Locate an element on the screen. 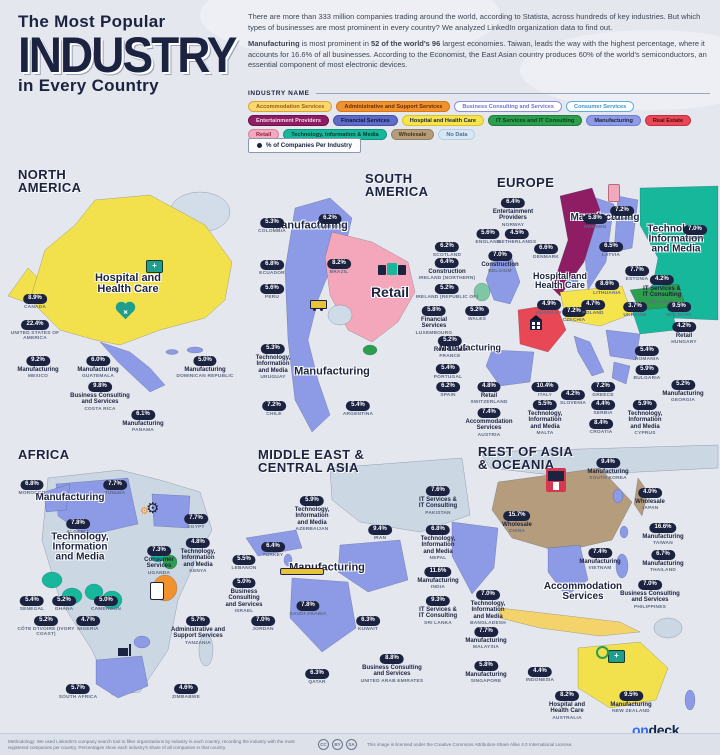  legend-pill: Business Consulting and Services is located at coordinates (508, 106).